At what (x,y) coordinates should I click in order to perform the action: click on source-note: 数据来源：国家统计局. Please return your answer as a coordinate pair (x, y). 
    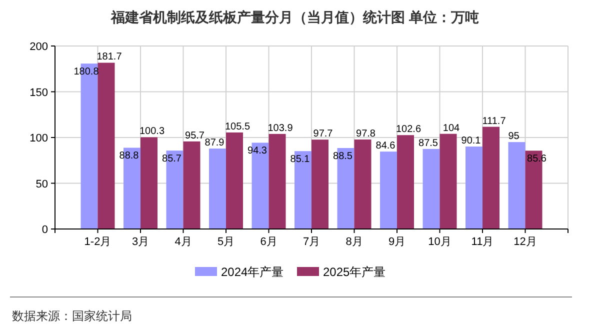
    Looking at the image, I should click on (72, 316).